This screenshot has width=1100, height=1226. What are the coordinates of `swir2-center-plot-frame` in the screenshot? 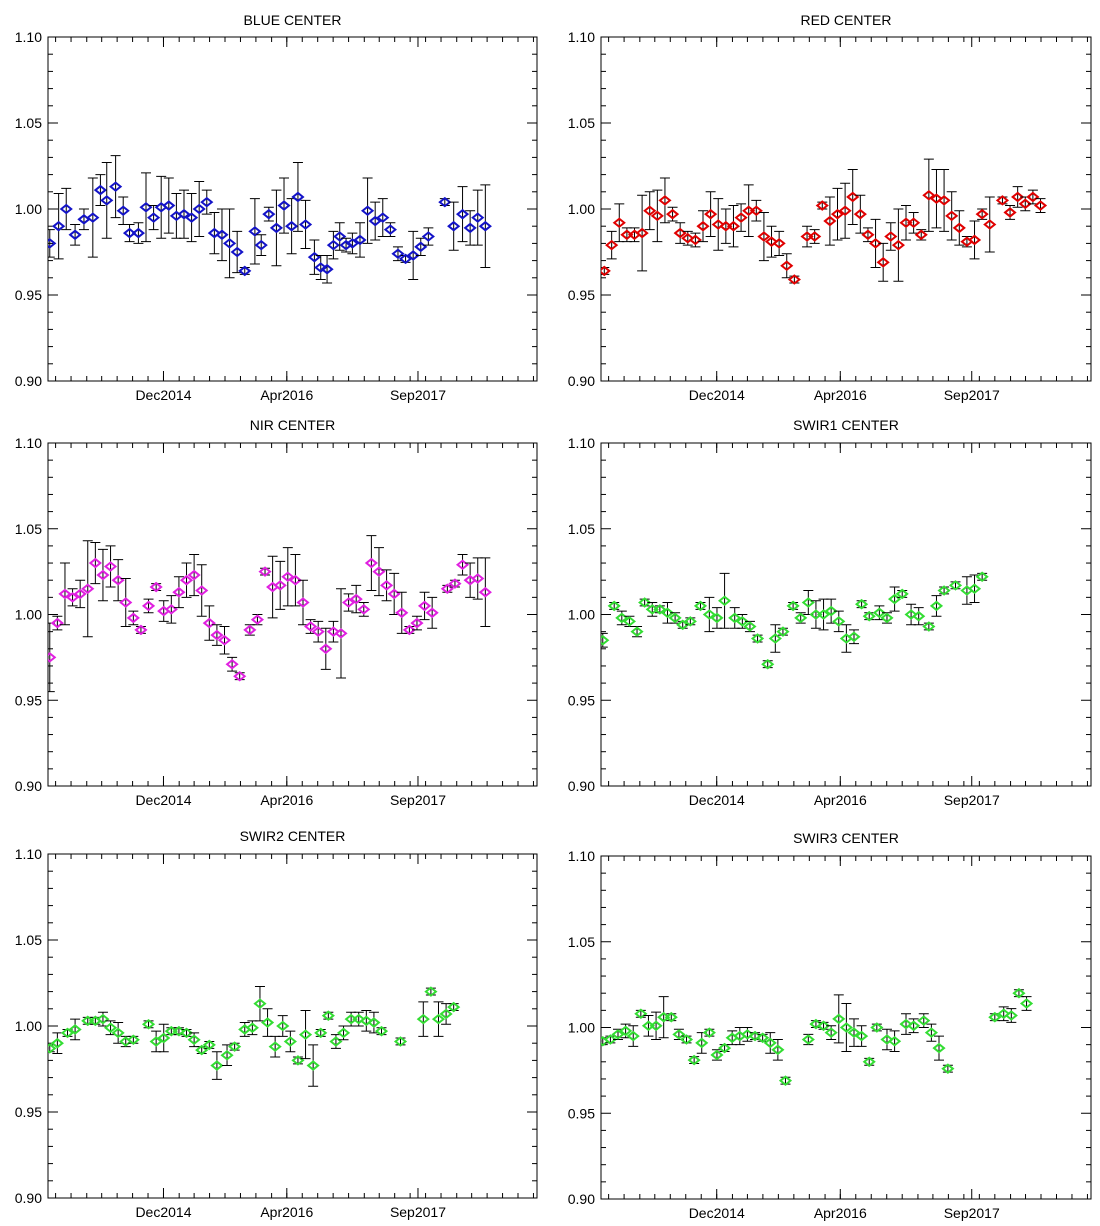 It's located at (292, 1026).